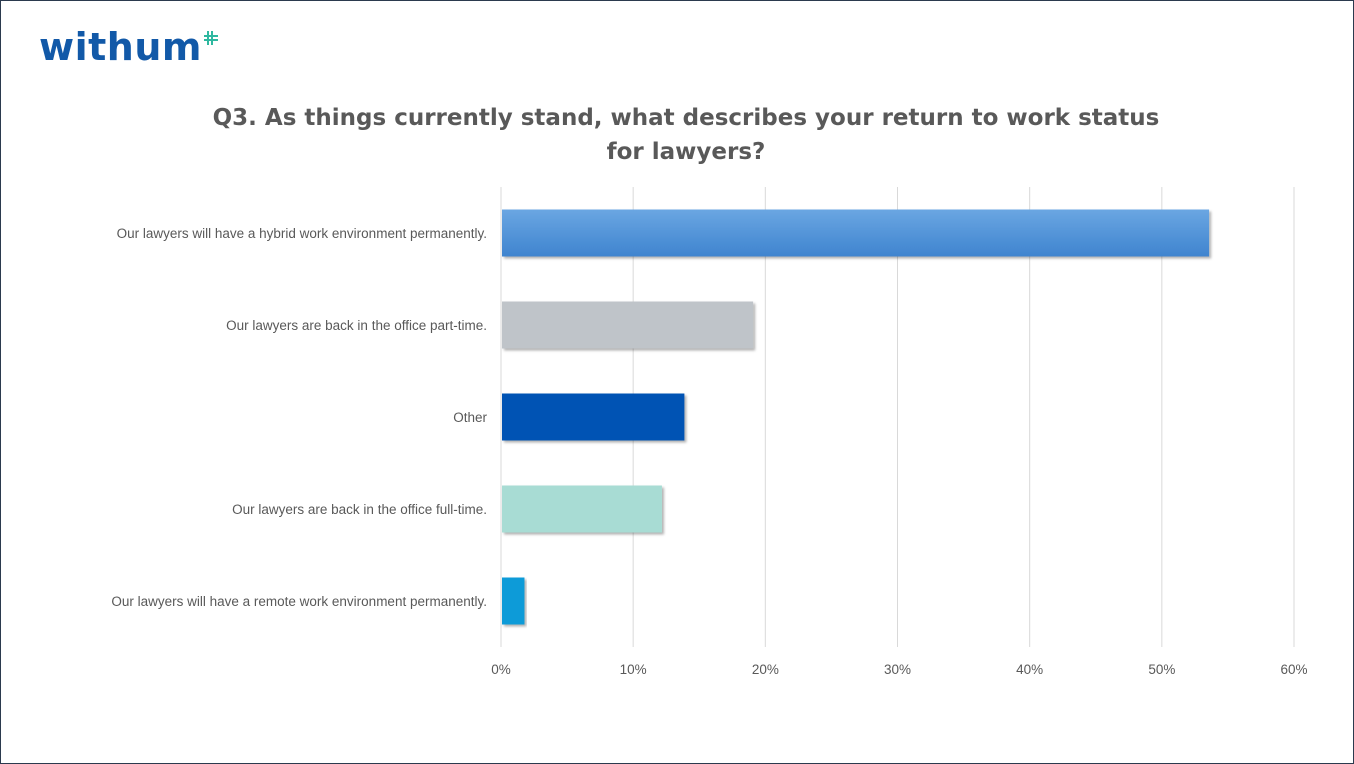 This screenshot has height=764, width=1354. Describe the element at coordinates (897, 669) in the screenshot. I see `x-tick-label: 30%` at that location.